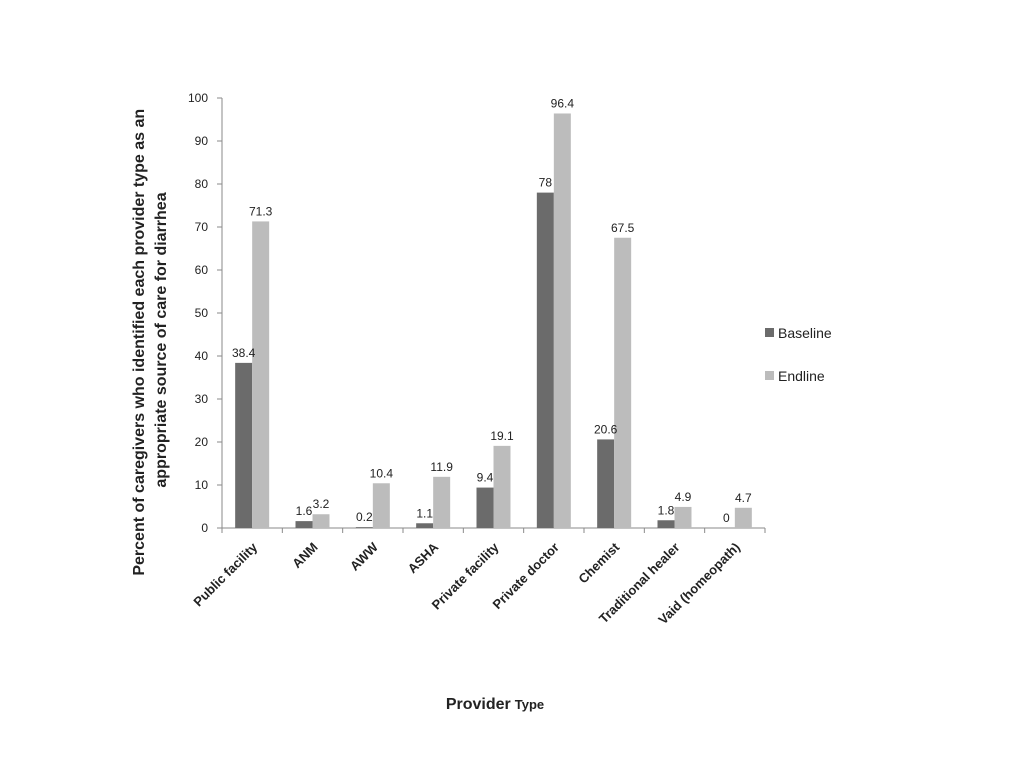 The image size is (1024, 773). What do you see at coordinates (485, 478) in the screenshot?
I see `data-label-baseline: 9.4` at bounding box center [485, 478].